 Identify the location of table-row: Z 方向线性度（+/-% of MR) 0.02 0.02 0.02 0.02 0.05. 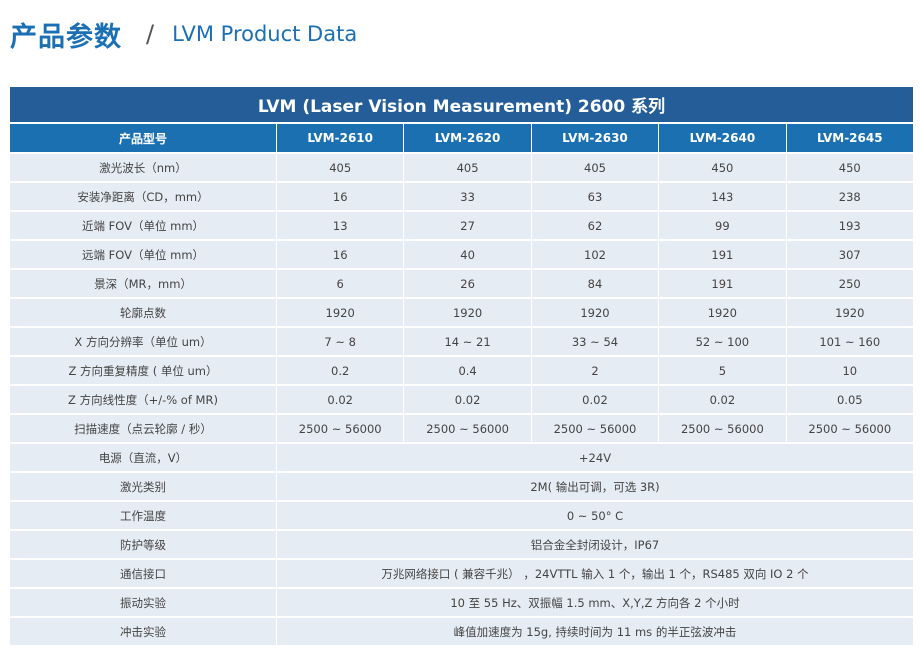
(461, 400).